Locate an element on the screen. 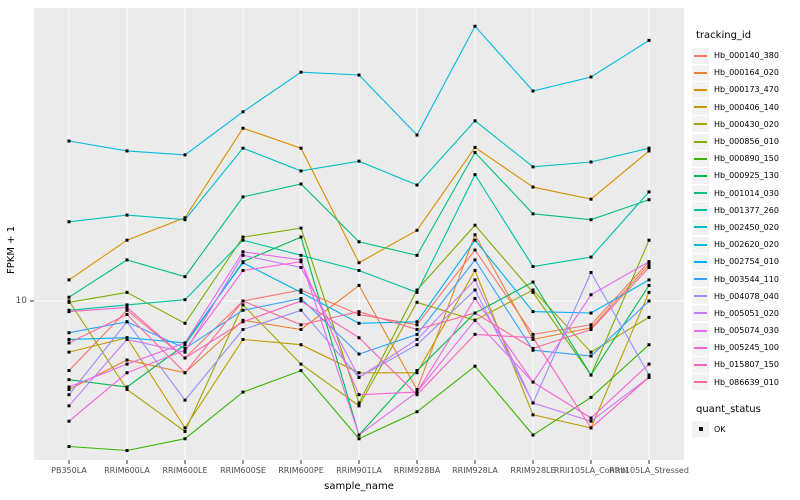  legend-item: Hb_003544_110 is located at coordinates (746, 279).